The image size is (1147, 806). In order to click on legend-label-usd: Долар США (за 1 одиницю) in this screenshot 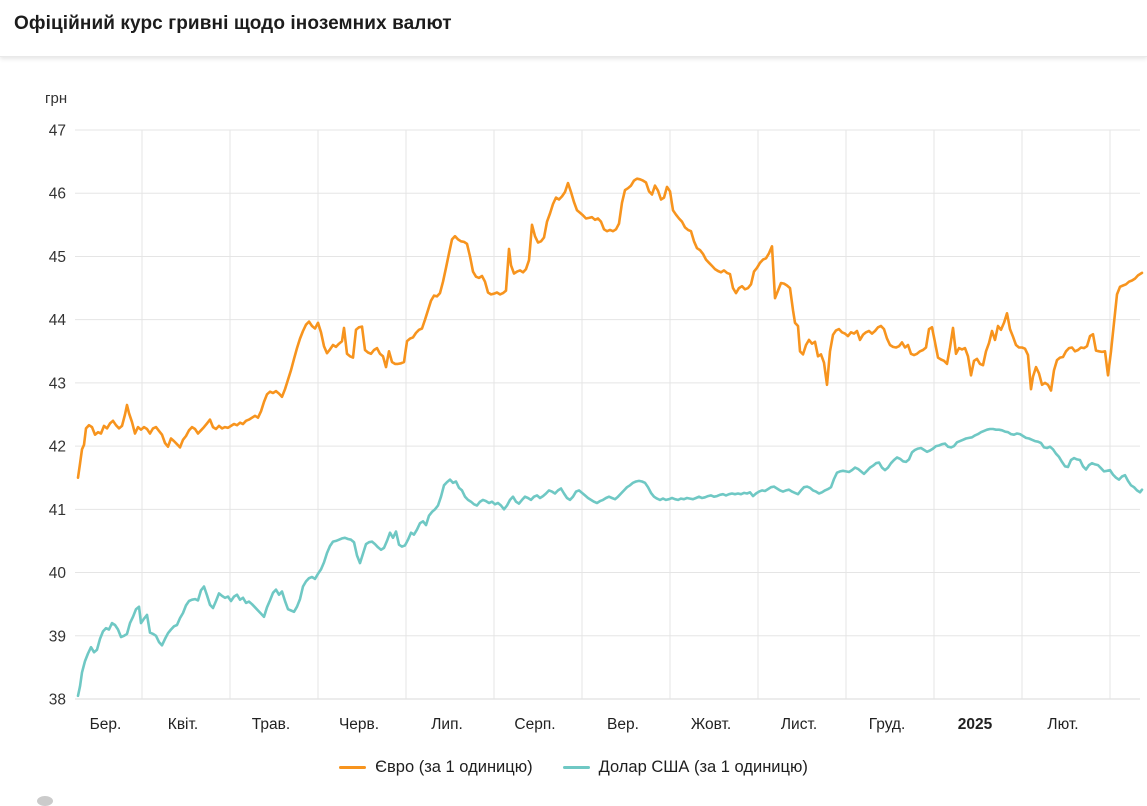, I will do `click(703, 767)`.